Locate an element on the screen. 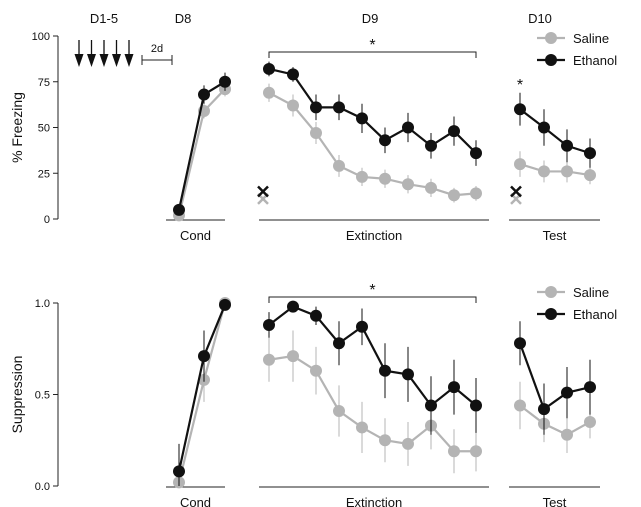  y-tick-label: 1.0 is located at coordinates (42, 304).